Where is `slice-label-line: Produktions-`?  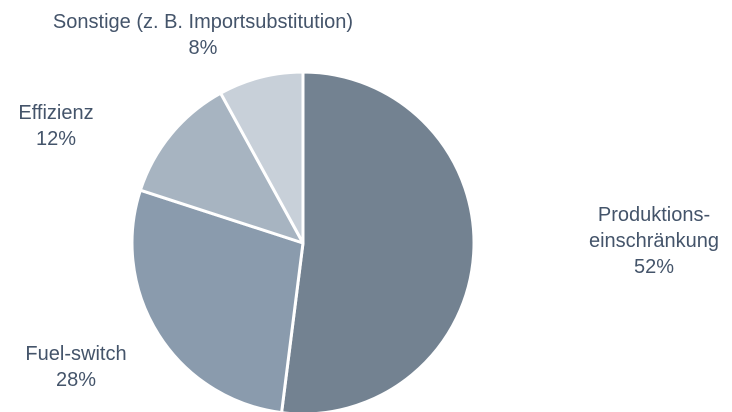
slice-label-line: Produktions- is located at coordinates (654, 215).